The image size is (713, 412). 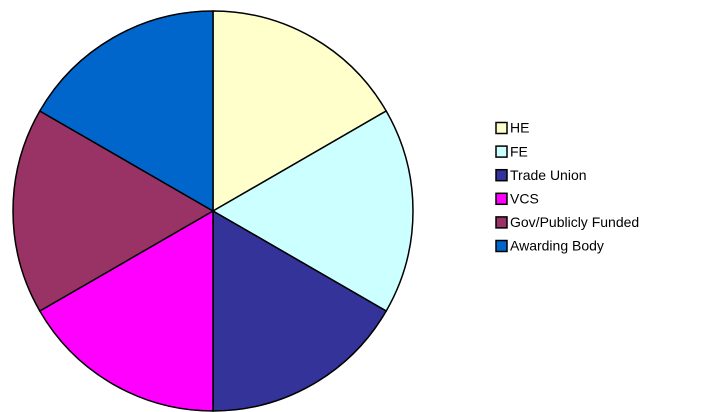 What do you see at coordinates (519, 128) in the screenshot?
I see `legend-label: HE` at bounding box center [519, 128].